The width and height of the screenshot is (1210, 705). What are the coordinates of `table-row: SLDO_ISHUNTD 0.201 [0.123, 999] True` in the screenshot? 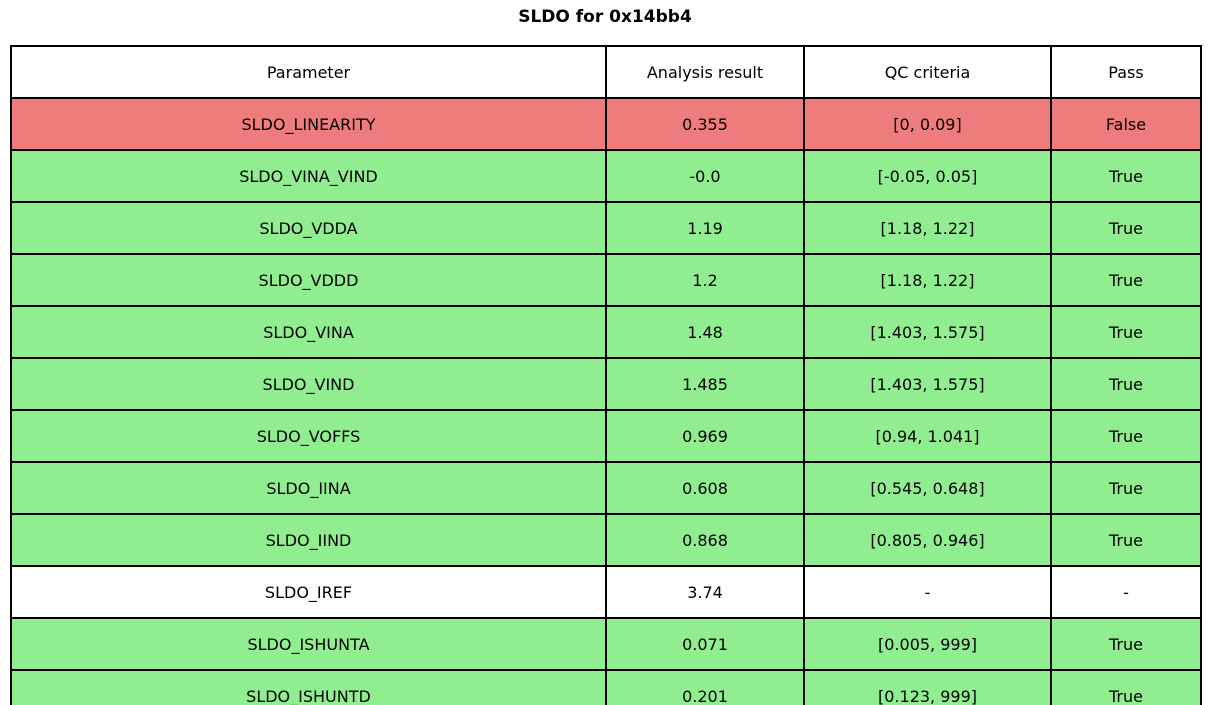 It's located at (606, 687).